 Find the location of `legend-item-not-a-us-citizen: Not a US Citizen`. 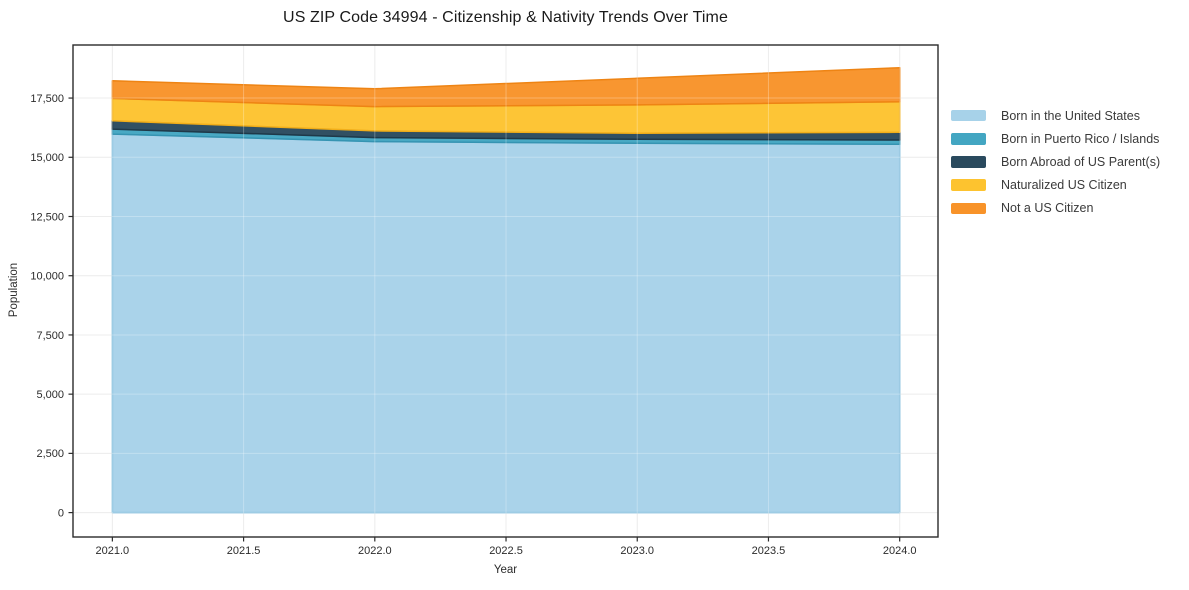

legend-item-not-a-us-citizen: Not a US Citizen is located at coordinates (1055, 208).